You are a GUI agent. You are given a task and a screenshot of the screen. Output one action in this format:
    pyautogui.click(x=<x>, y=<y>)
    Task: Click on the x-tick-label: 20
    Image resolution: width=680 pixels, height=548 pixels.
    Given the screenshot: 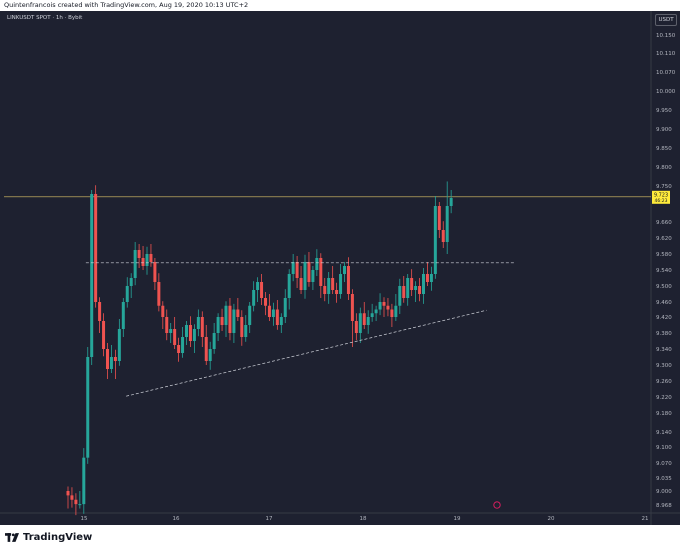 What is the action you would take?
    pyautogui.click(x=551, y=519)
    